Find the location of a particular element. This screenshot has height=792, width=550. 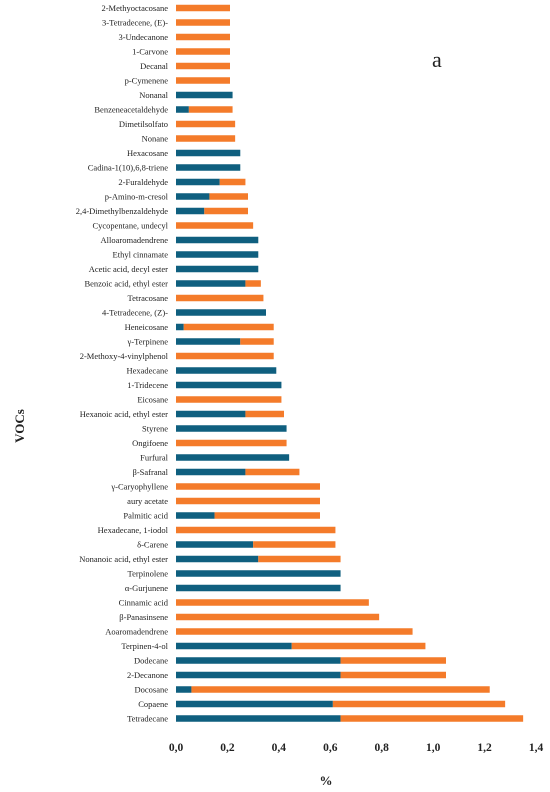

x-tick-label: 1,2 is located at coordinates (484, 748).